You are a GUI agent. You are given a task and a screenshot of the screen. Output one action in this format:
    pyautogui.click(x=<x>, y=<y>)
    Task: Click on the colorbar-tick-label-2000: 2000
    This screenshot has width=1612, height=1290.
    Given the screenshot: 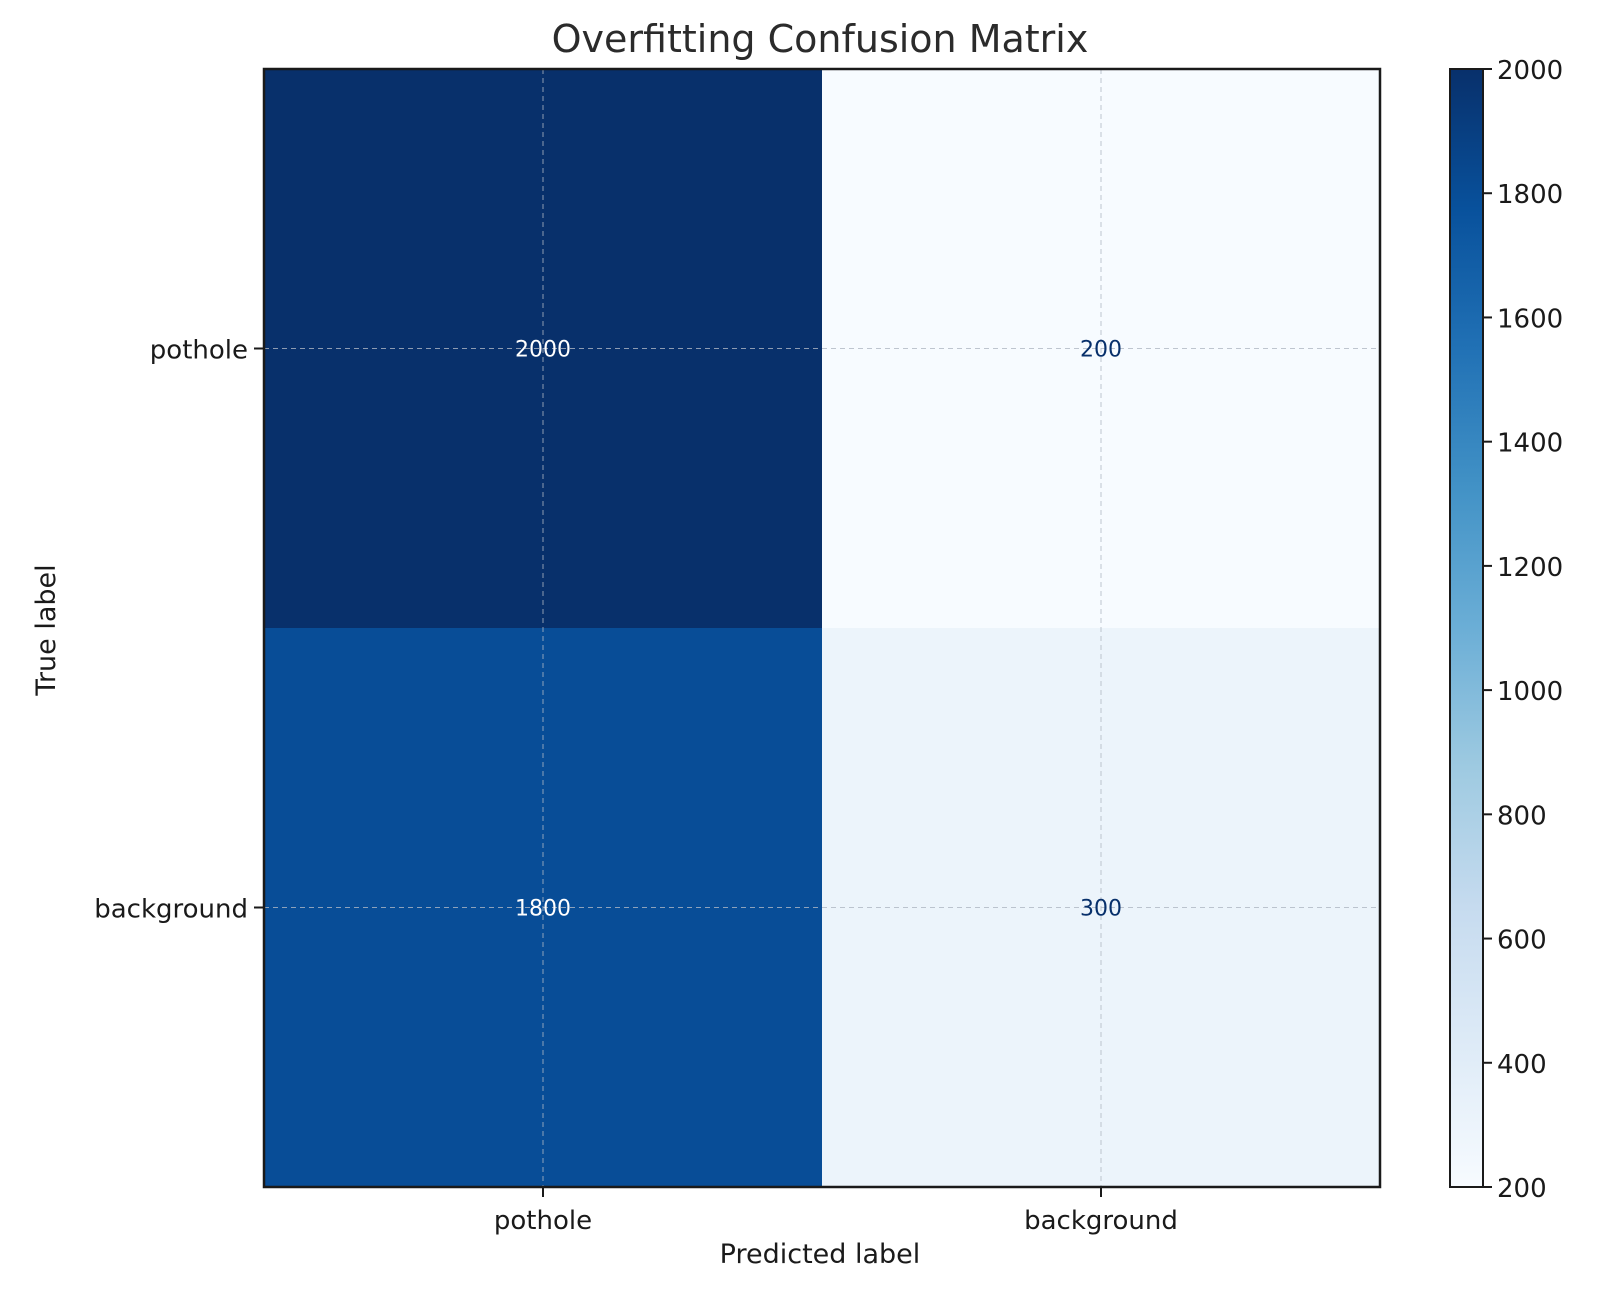 What is the action you would take?
    pyautogui.click(x=1530, y=71)
    